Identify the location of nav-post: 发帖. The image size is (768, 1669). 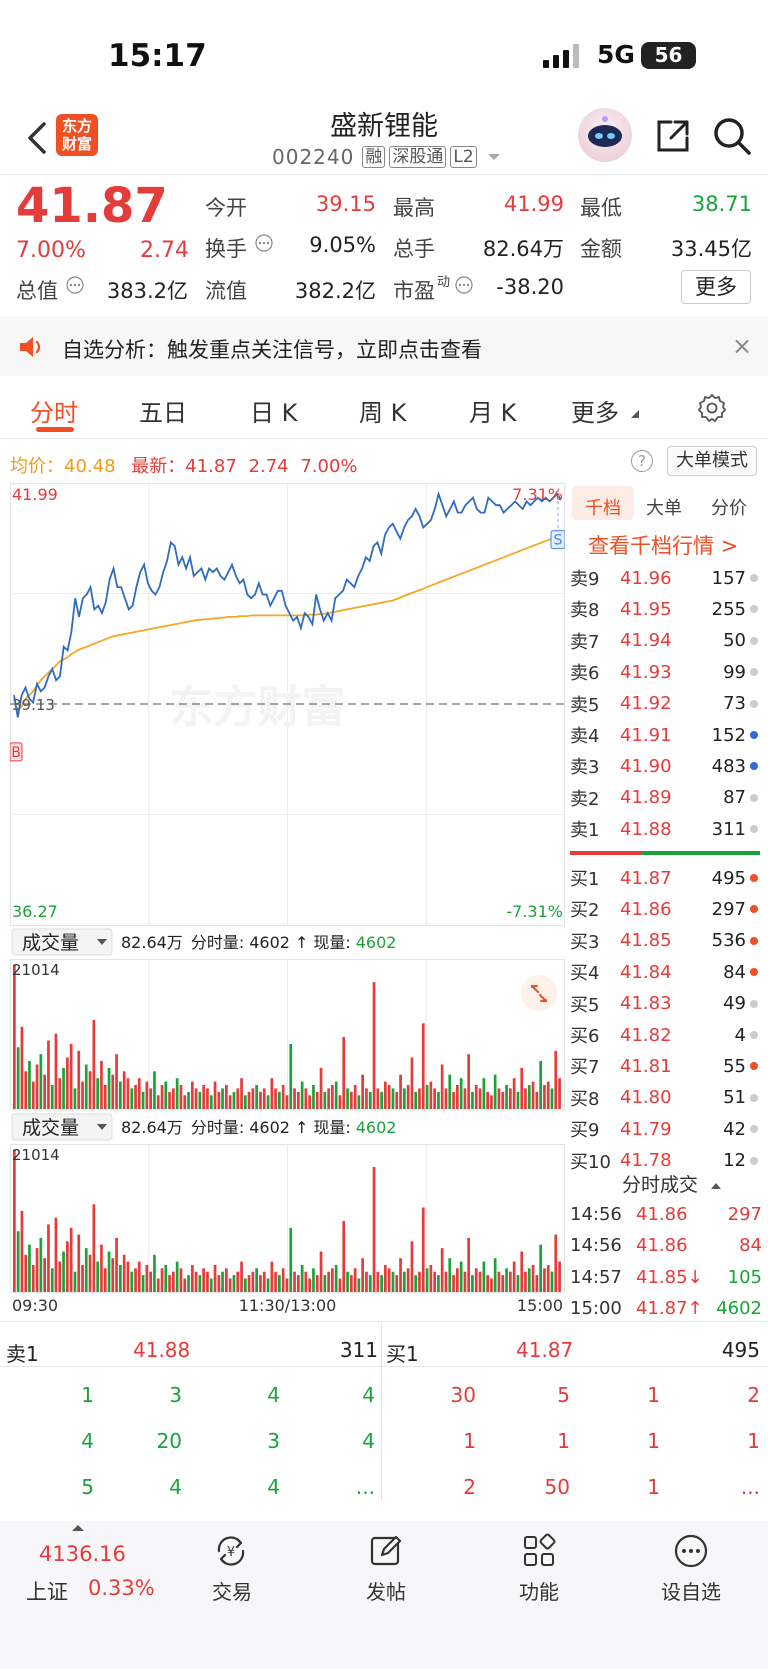
(386, 1592).